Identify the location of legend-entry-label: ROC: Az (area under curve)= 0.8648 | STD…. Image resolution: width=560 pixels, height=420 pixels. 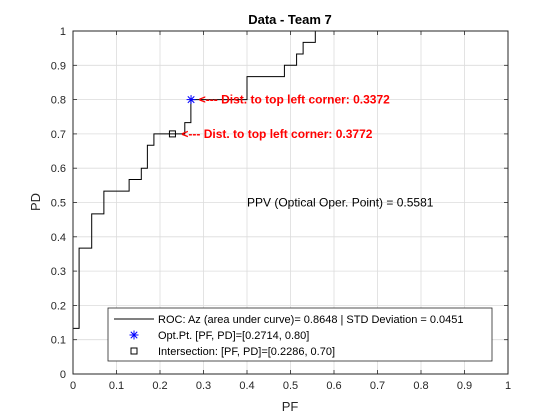
(311, 320).